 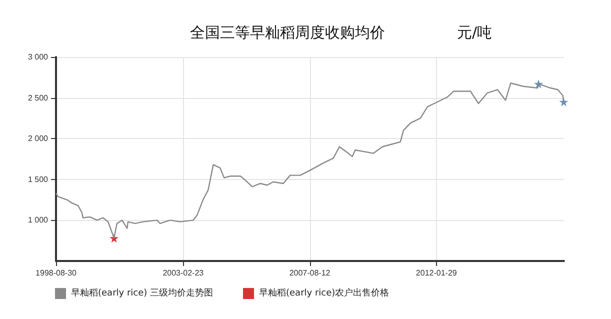 I want to click on chart-title: 全国三等早籼稻周度收购均价, so click(x=287, y=33).